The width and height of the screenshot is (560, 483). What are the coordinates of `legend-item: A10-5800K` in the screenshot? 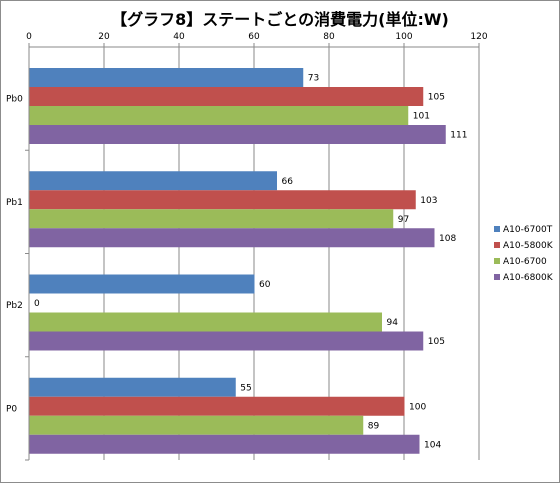 It's located at (523, 248).